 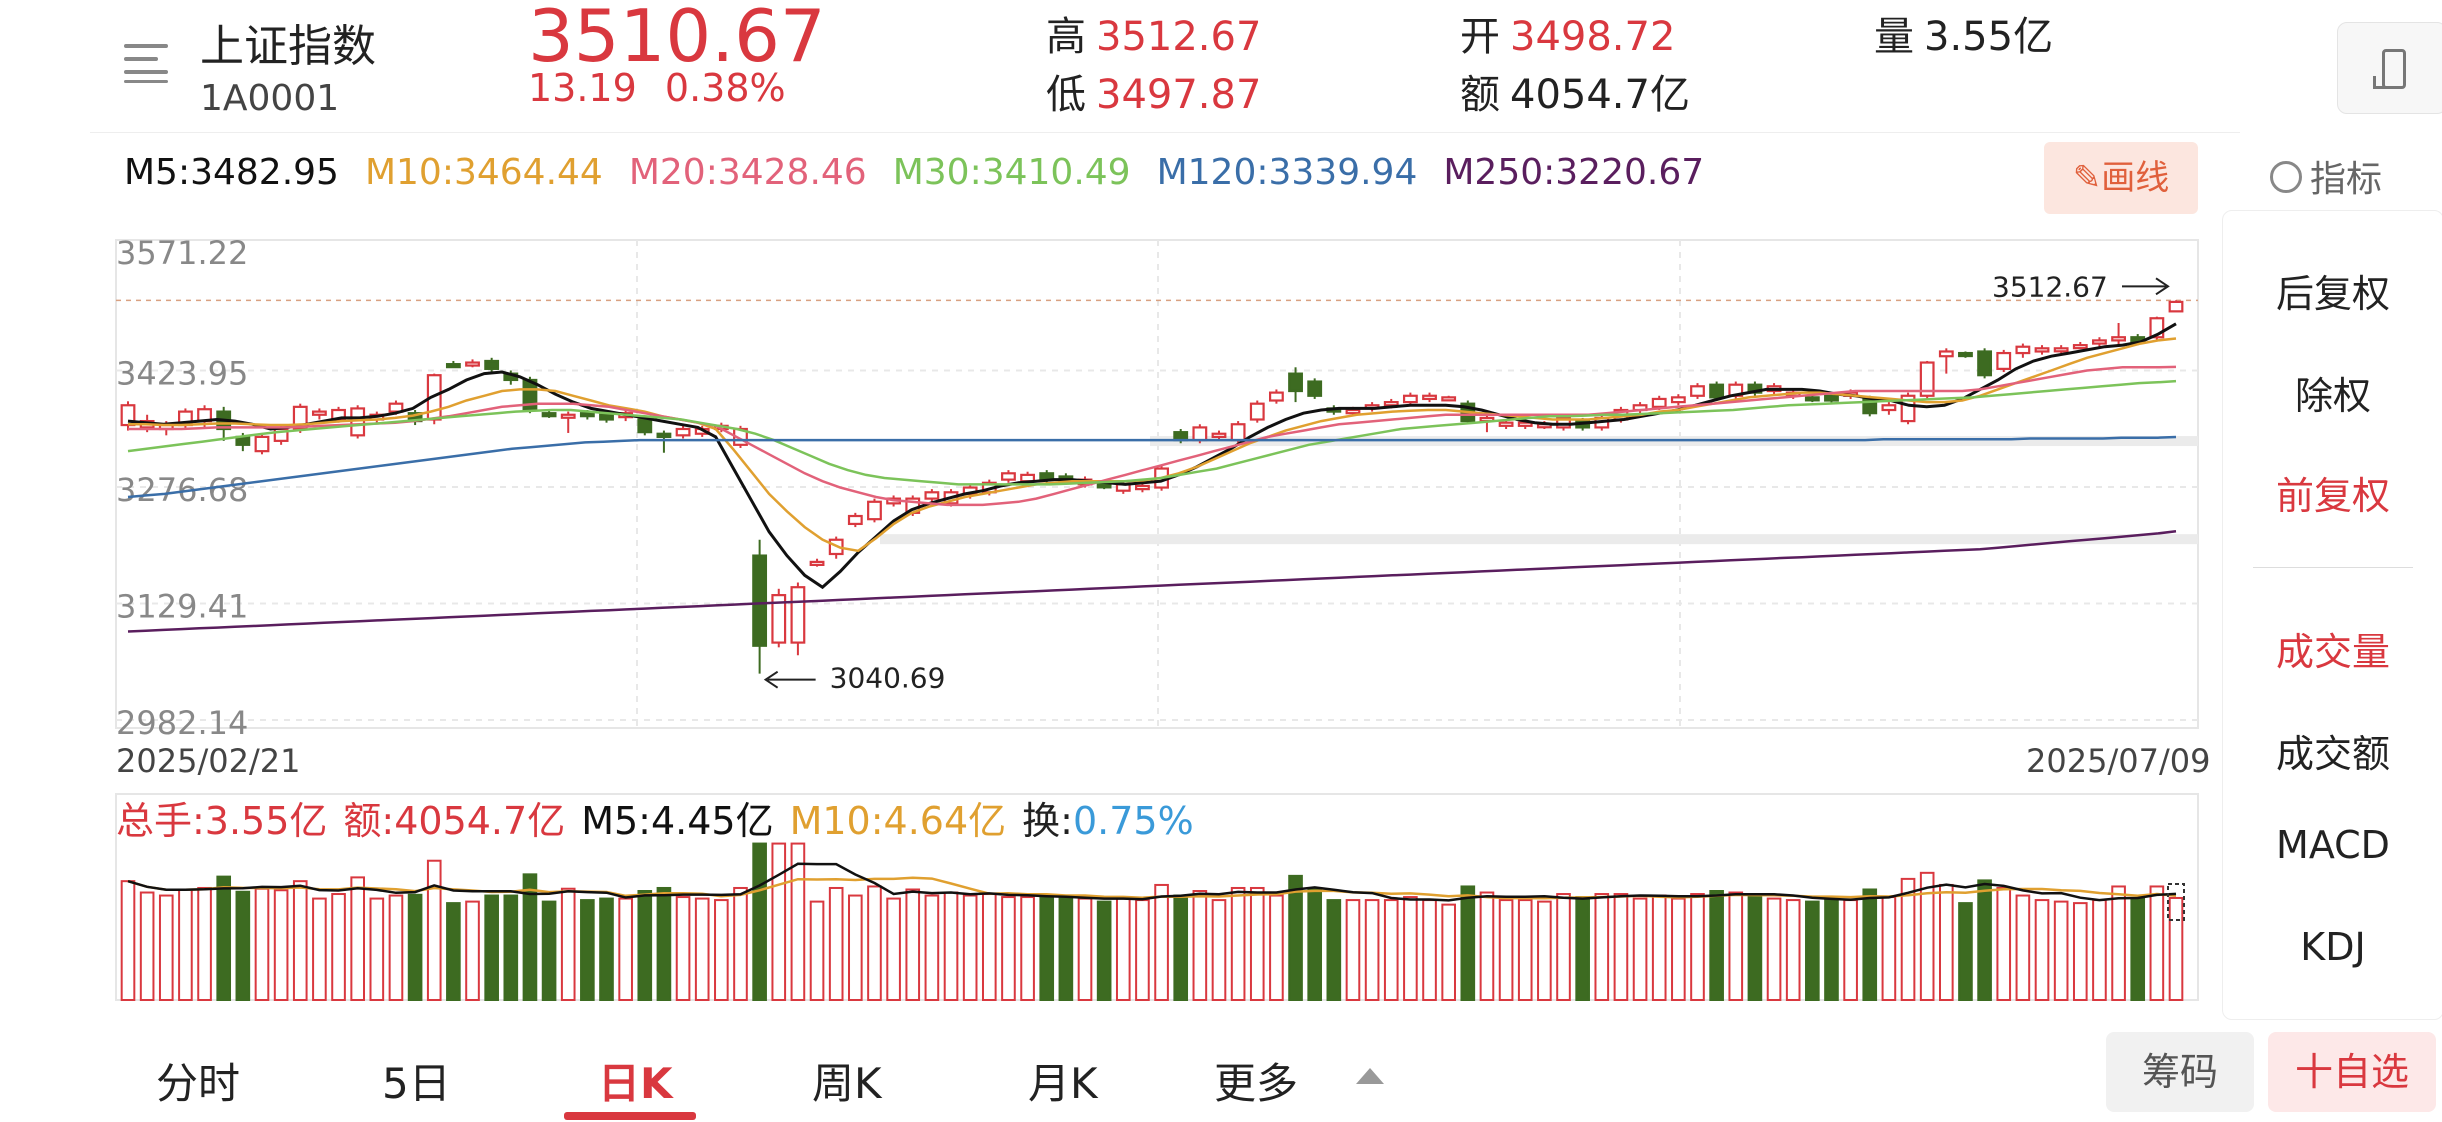 I want to click on volume-m10: M10:4.64亿, so click(x=898, y=821).